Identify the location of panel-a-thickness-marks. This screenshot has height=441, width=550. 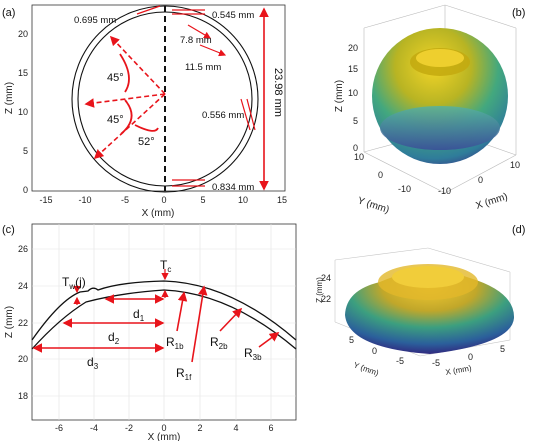
(202, 98).